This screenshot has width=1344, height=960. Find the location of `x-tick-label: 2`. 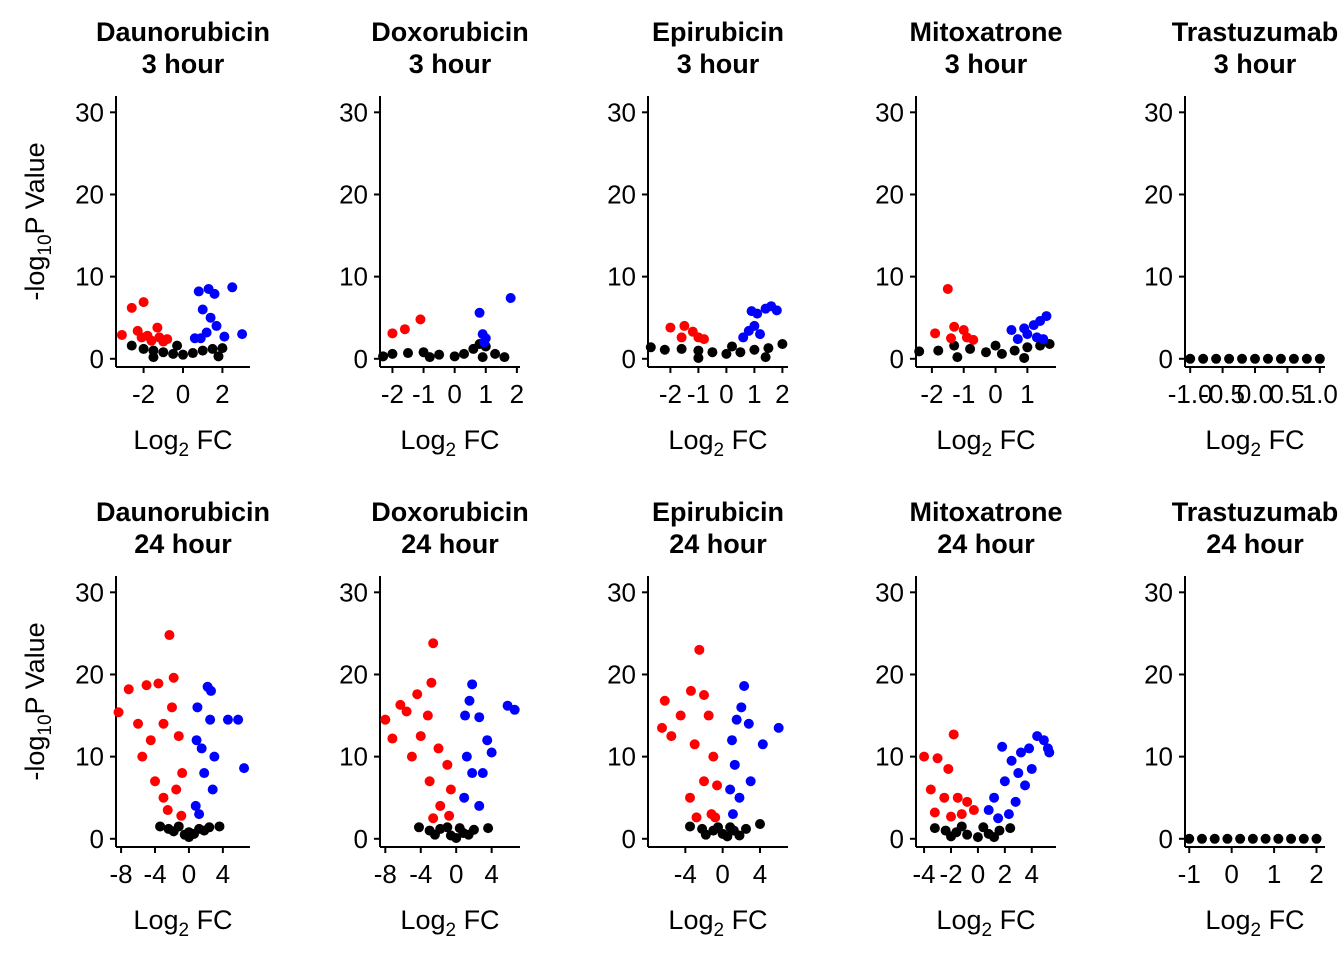

x-tick-label: 2 is located at coordinates (1005, 874).